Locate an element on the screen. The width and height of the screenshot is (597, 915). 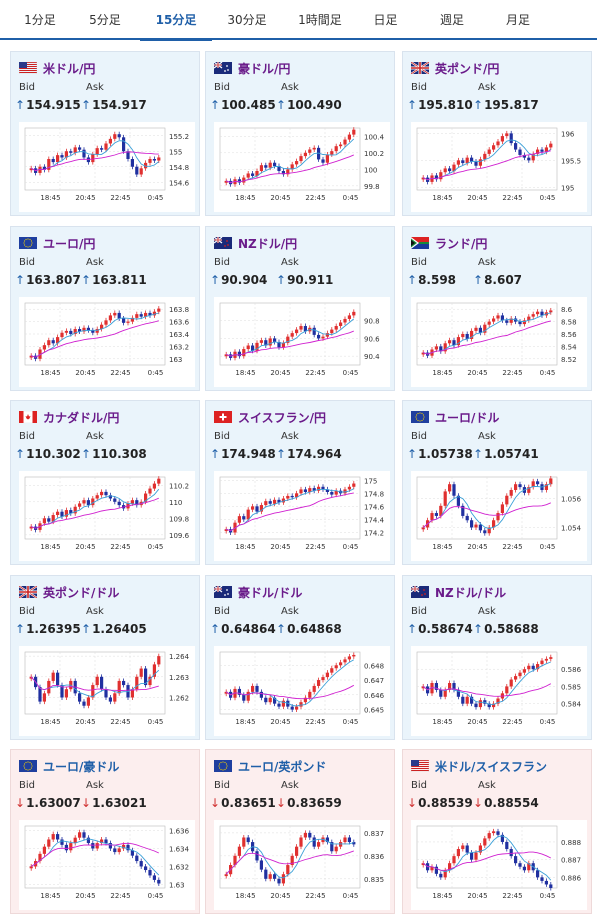
card-header: 豪ドル/ドル is located at coordinates (258, 592).